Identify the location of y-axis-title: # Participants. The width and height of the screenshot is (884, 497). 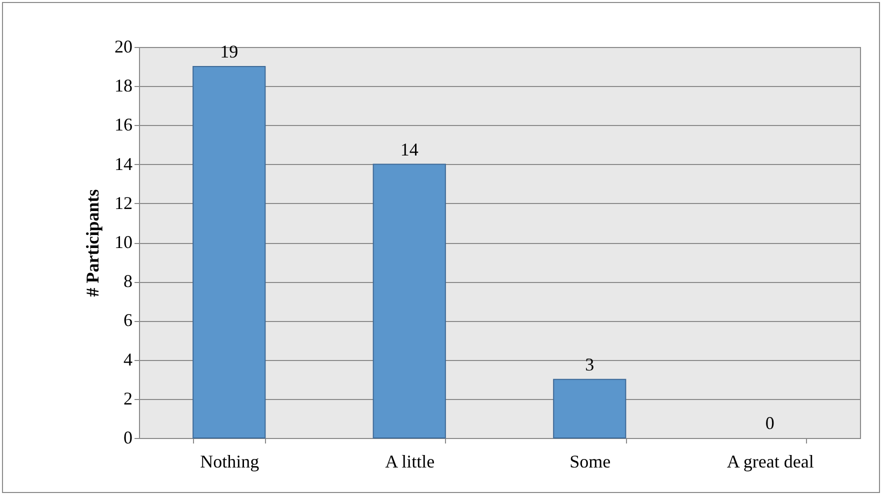
(92, 243).